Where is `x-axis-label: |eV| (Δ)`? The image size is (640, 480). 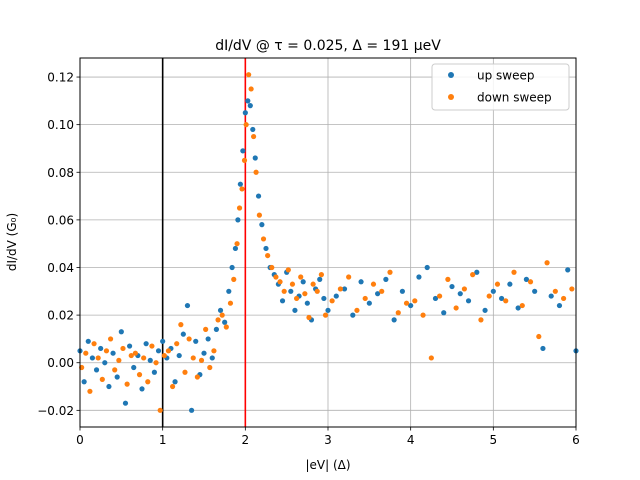
x-axis-label: |eV| (Δ) is located at coordinates (327, 465).